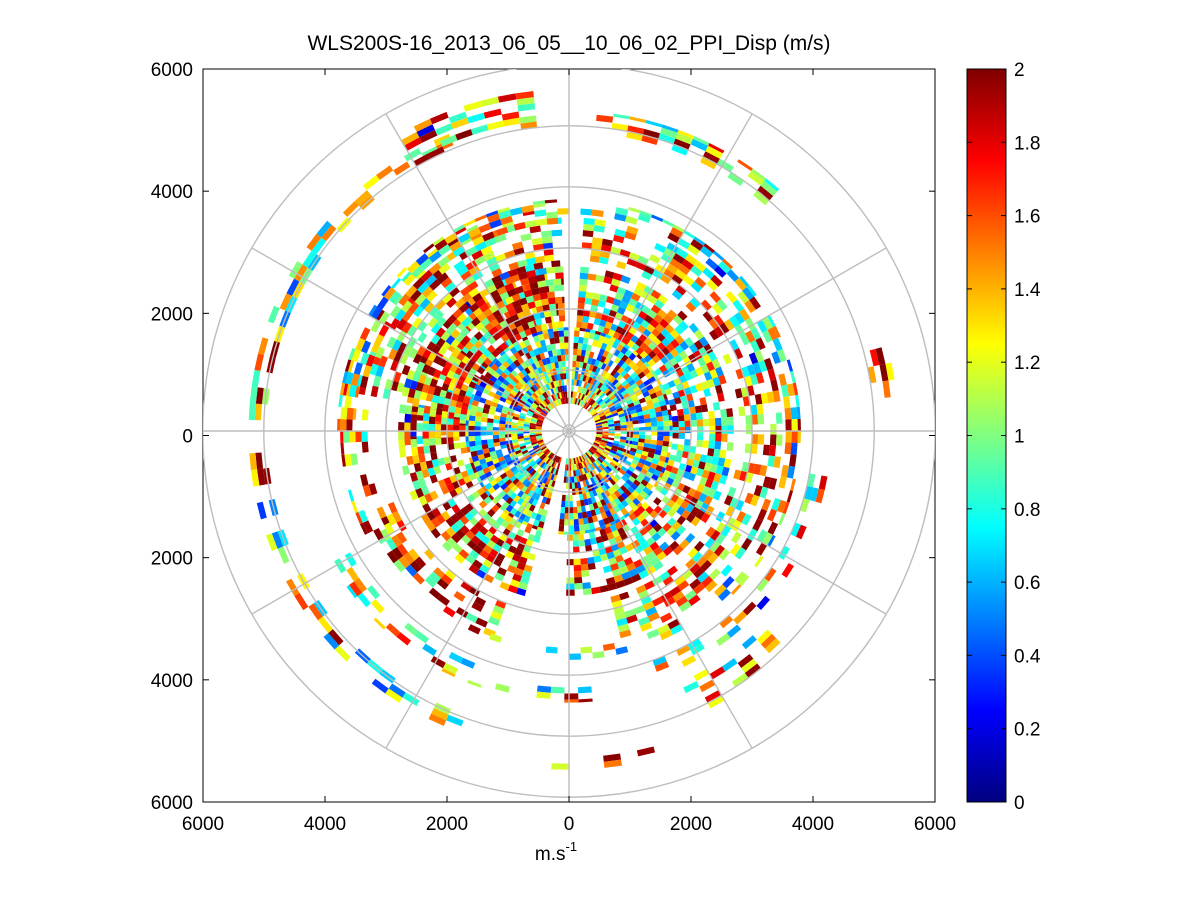  What do you see at coordinates (187, 437) in the screenshot?
I see `y-tick-label: 0` at bounding box center [187, 437].